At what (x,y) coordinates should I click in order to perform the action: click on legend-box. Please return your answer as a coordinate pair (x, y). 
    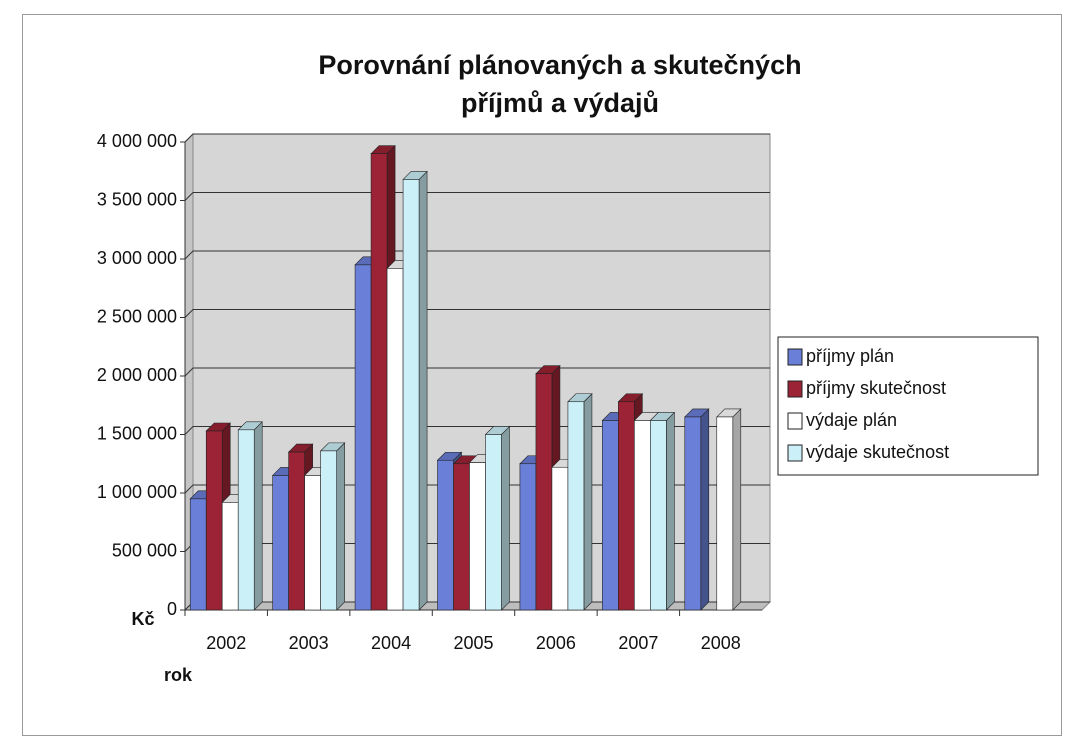
    Looking at the image, I should click on (908, 406).